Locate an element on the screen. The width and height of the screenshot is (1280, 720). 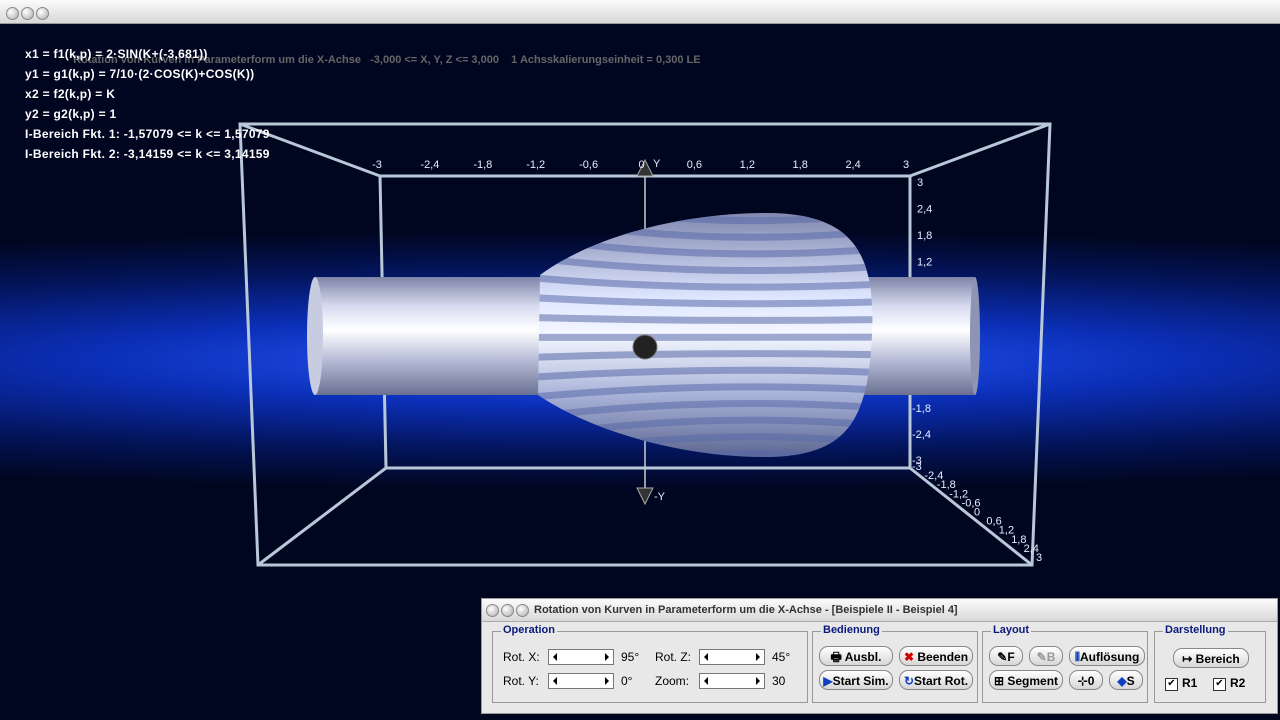
group-title: Layout is located at coordinates (1011, 630).